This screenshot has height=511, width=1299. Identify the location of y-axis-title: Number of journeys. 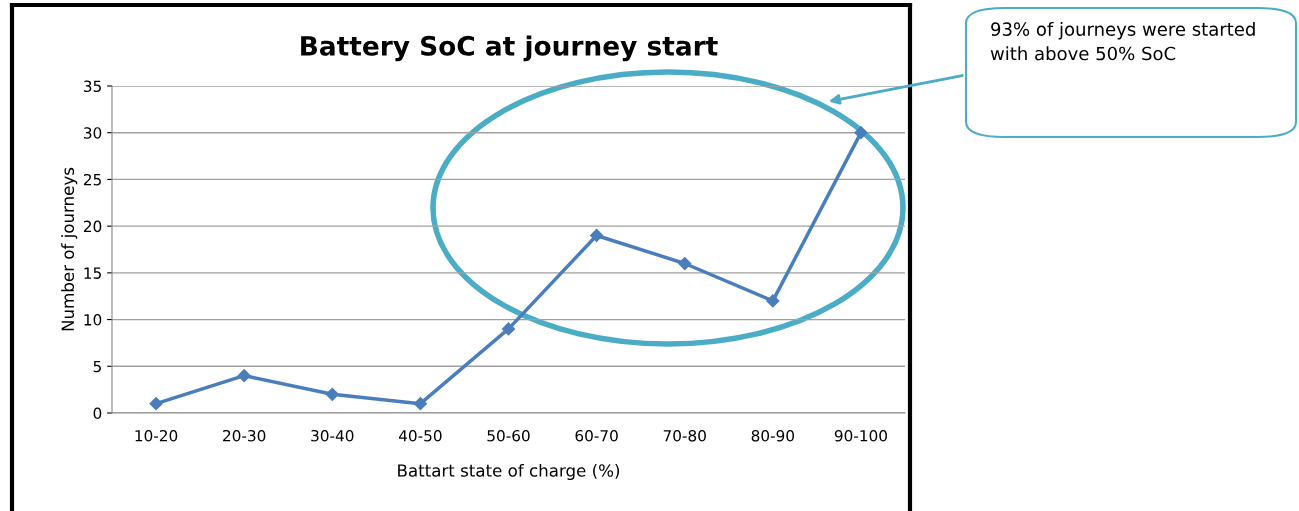
(69, 249).